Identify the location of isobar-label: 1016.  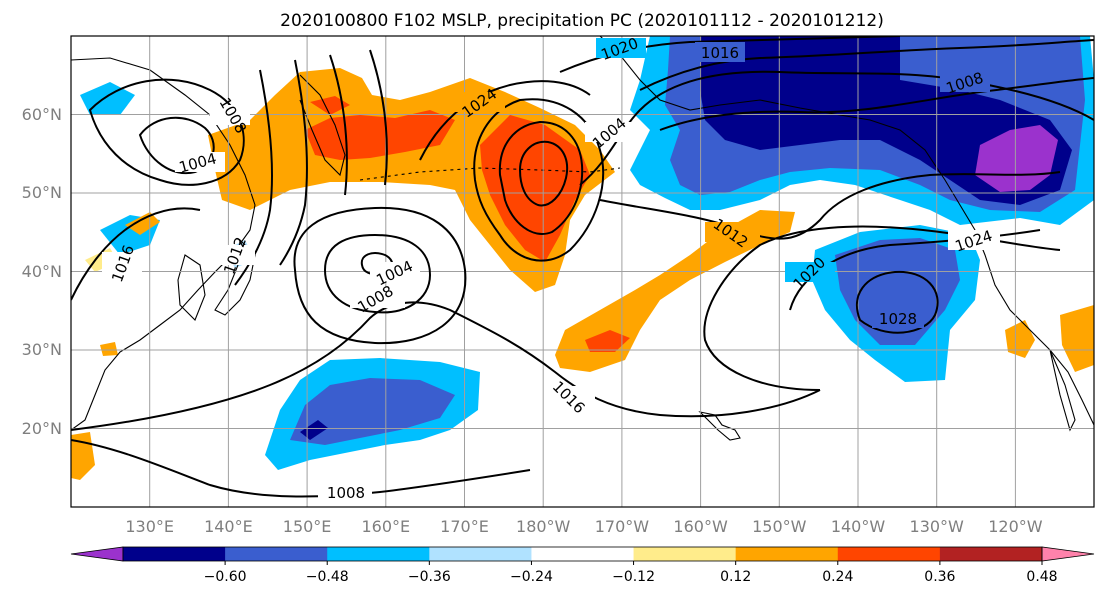
(720, 53).